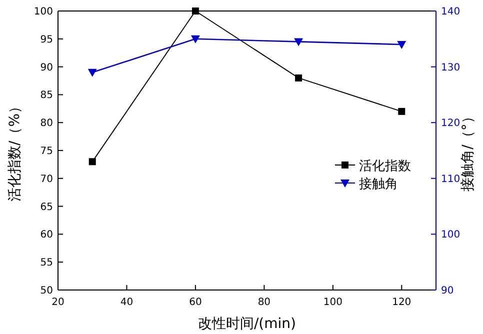 The image size is (483, 334). I want to click on x-tick-label: 60, so click(195, 302).